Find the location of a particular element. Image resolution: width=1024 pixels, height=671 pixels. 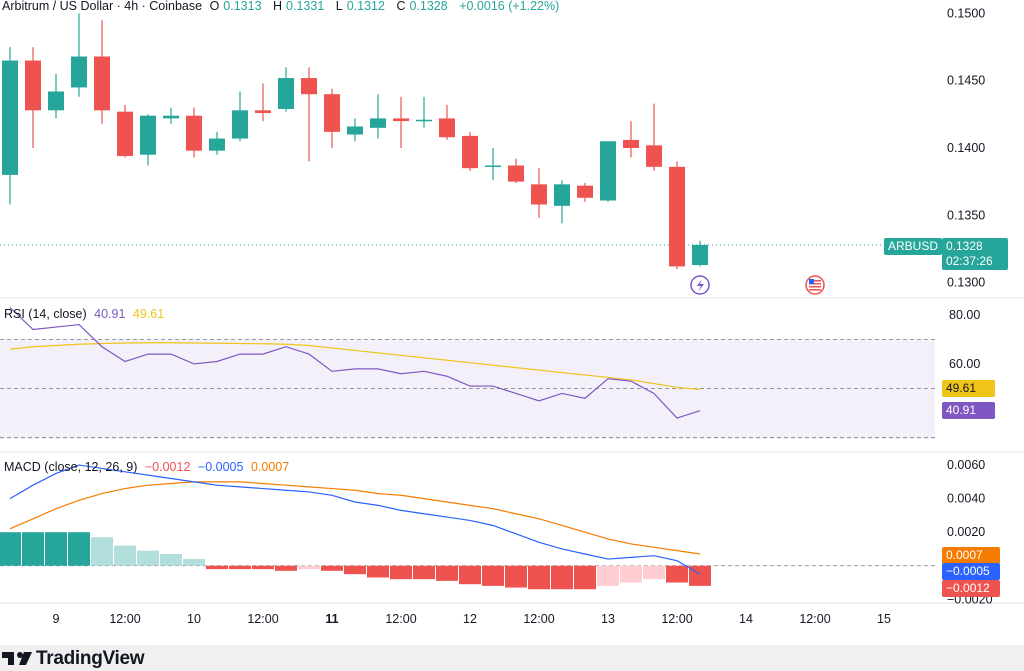

close-value: 0.1328 is located at coordinates (428, 6).